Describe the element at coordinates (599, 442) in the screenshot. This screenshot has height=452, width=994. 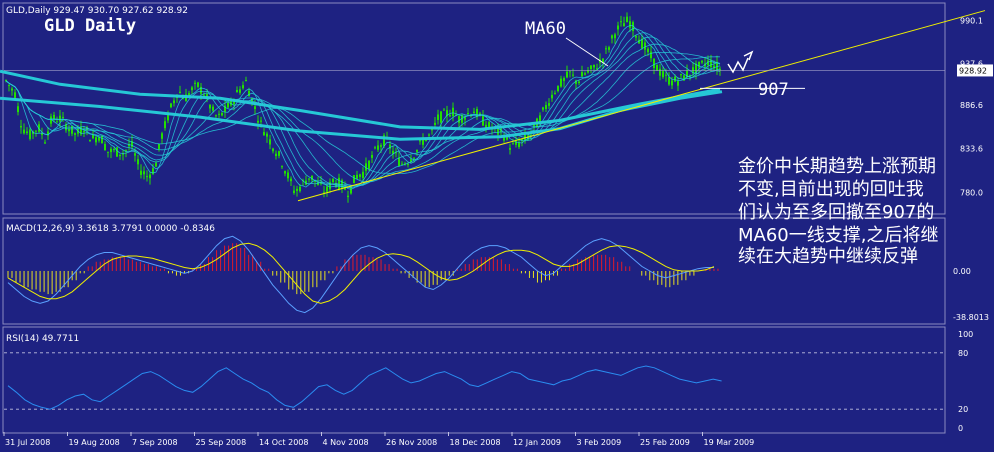
I see `x-date-label: 3 Feb 2009` at that location.